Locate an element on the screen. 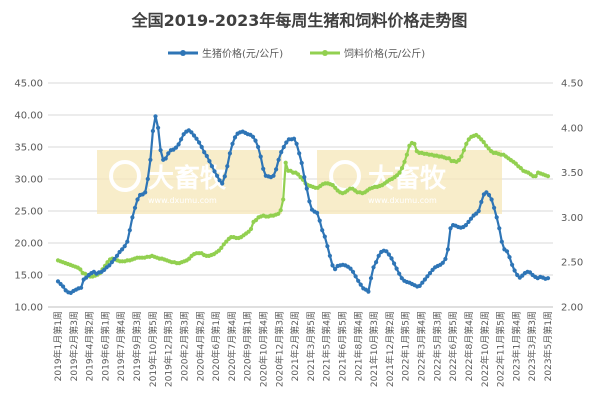 The width and height of the screenshot is (599, 414). watermark-left-brand: 大畜牧 is located at coordinates (187, 178).